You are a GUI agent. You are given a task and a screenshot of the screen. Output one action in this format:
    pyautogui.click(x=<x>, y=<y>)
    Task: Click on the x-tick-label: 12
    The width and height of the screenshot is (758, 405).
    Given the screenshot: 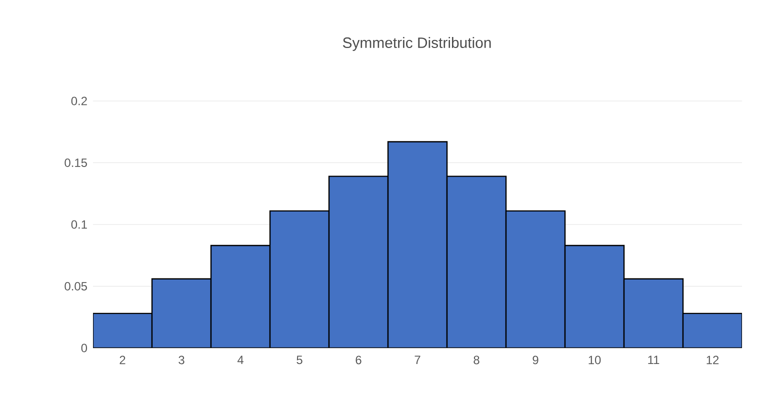 What is the action you would take?
    pyautogui.click(x=712, y=360)
    